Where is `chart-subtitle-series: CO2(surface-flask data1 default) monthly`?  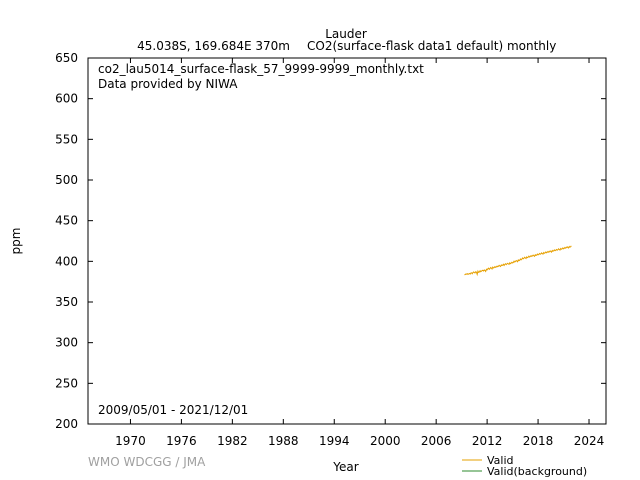 chart-subtitle-series: CO2(surface-flask data1 default) monthly is located at coordinates (431, 46).